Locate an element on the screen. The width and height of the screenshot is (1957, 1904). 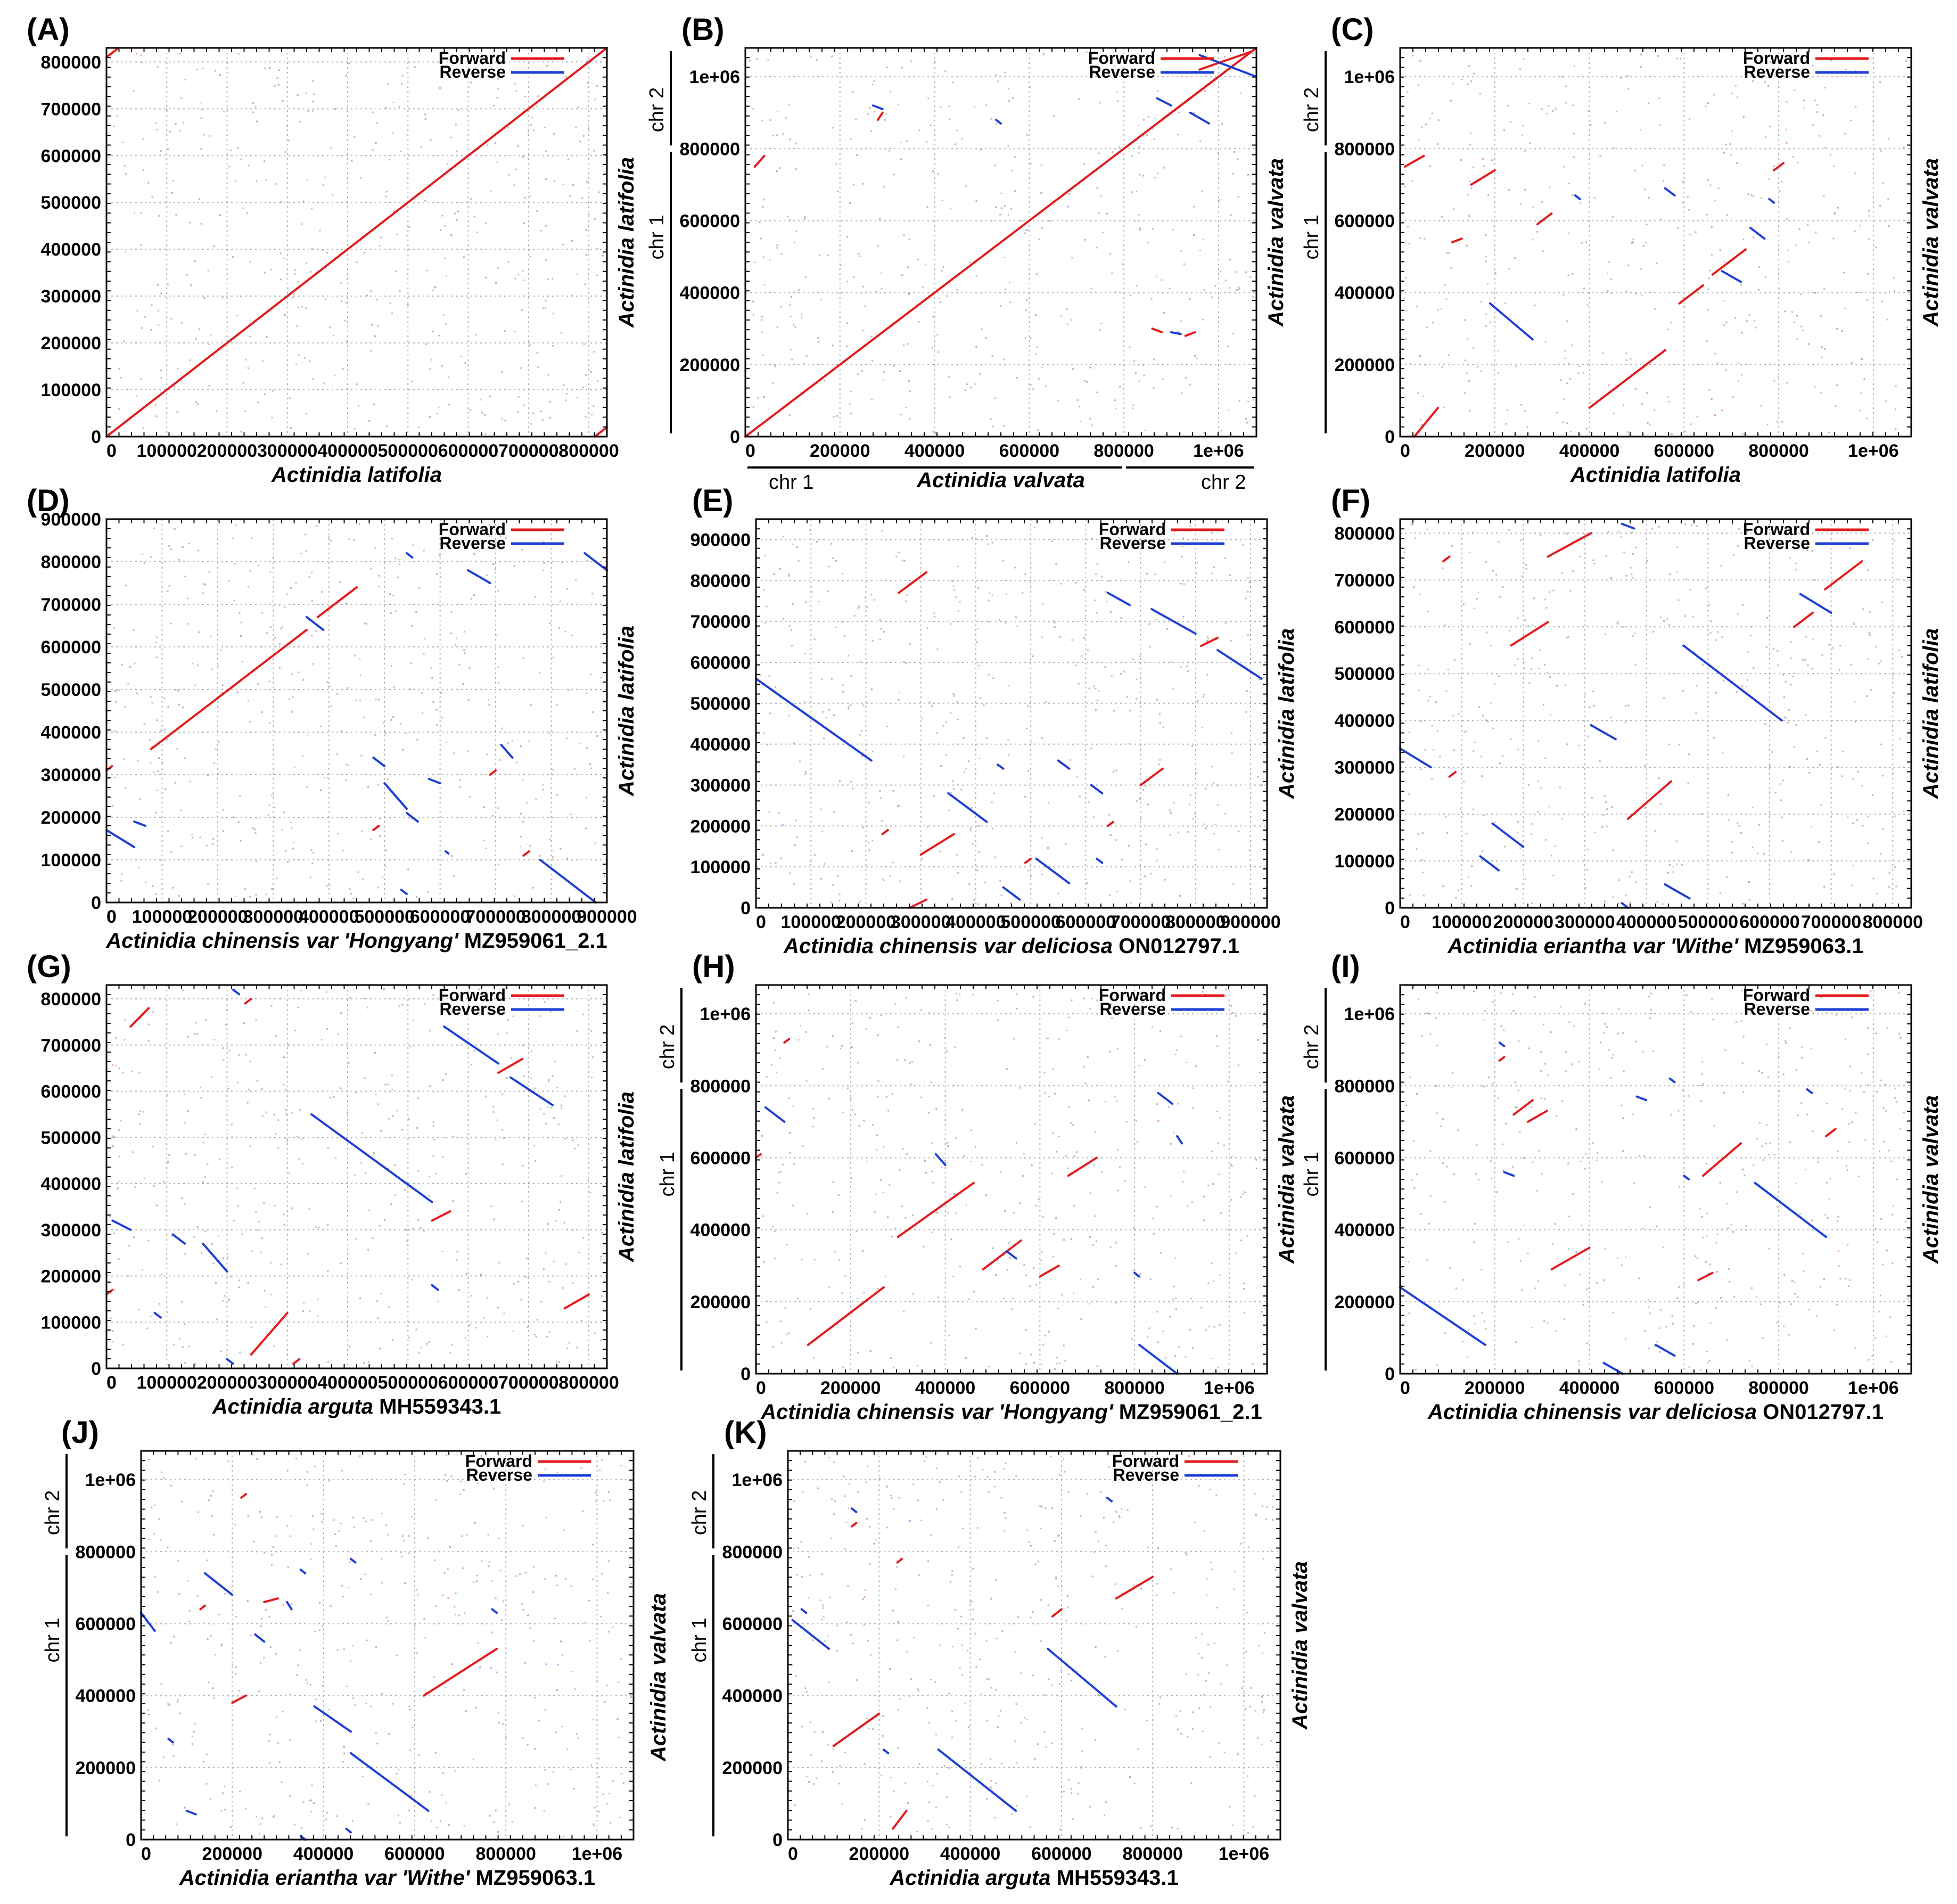
forward-alignment is located at coordinates (1843, 575).